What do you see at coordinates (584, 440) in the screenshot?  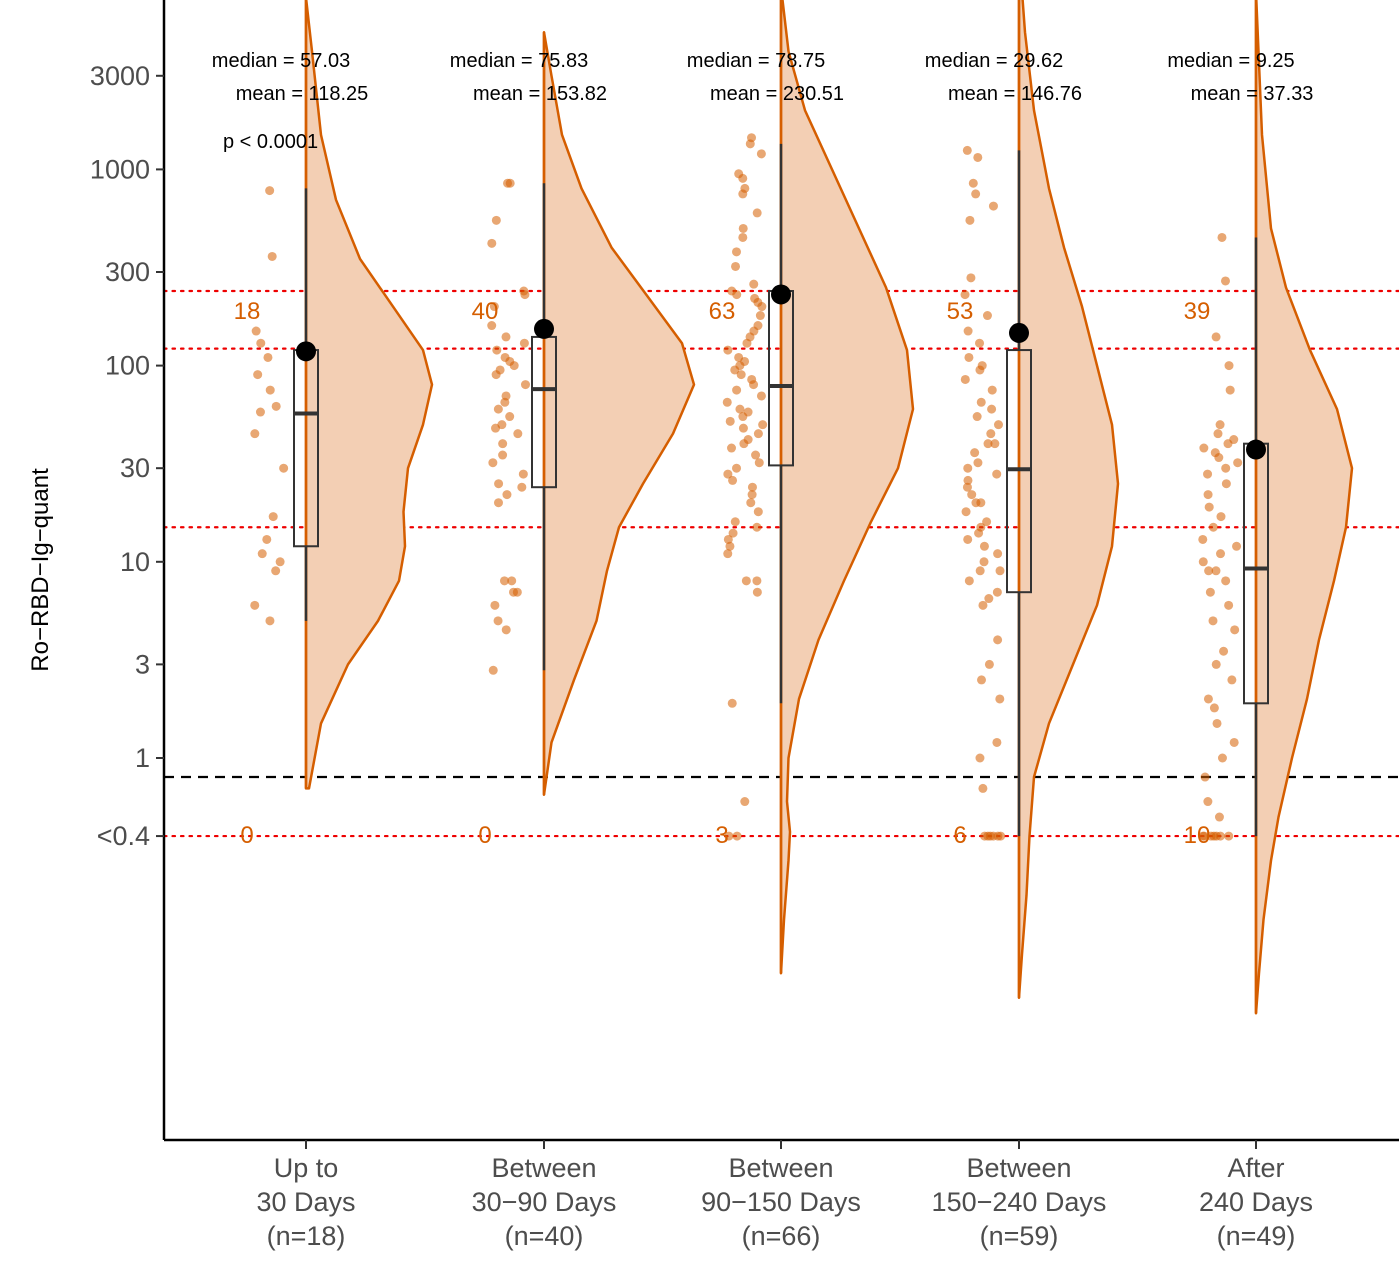 I see `group-2: 40 0` at bounding box center [584, 440].